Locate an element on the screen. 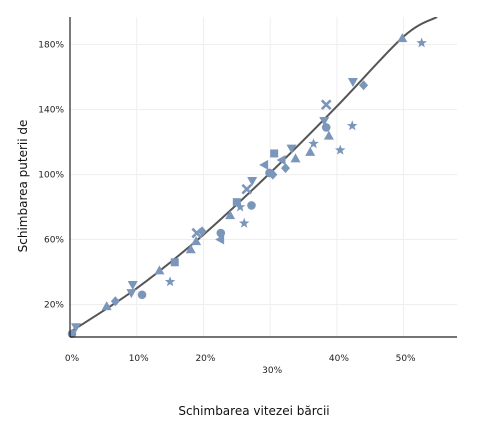 The height and width of the screenshot is (421, 480). y-tick-label: 60% is located at coordinates (54, 241).